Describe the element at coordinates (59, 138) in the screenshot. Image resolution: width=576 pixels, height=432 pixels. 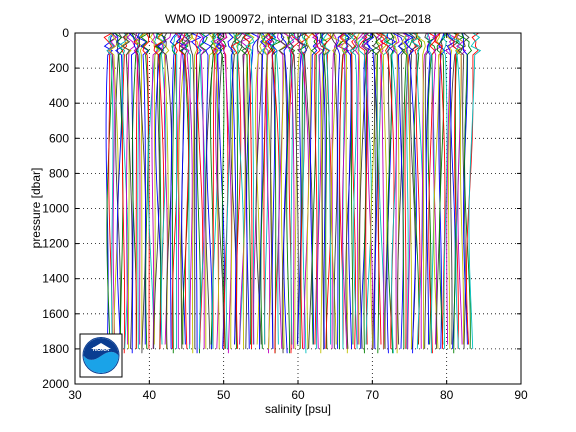
I see `y-tick-label: 600` at that location.